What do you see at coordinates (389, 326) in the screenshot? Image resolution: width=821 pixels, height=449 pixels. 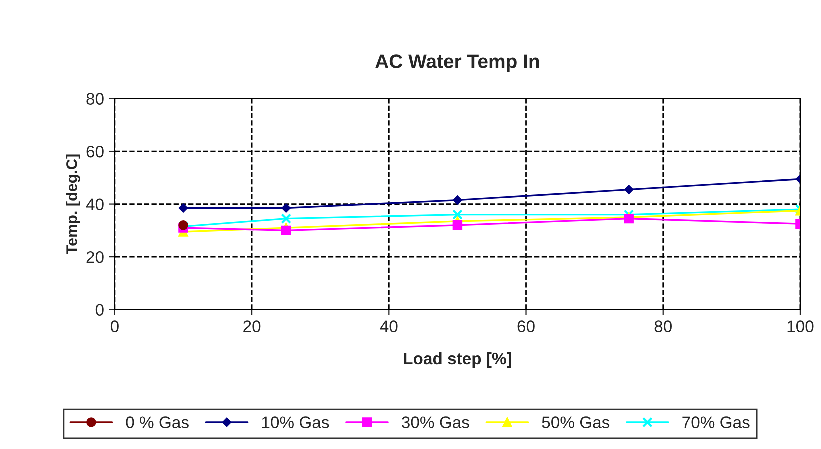 I see `x-tick-label: 40` at bounding box center [389, 326].